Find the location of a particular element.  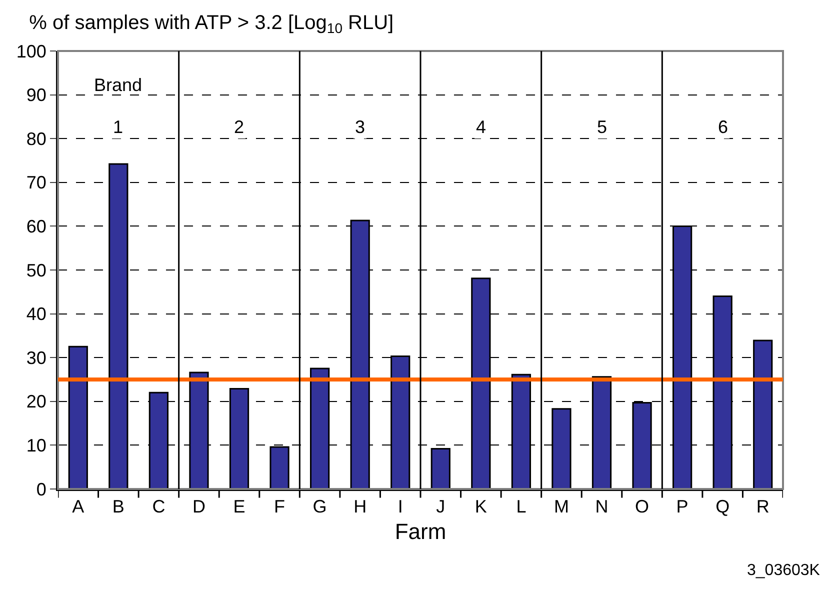

y-tick-label: 0 is located at coordinates (41, 489).